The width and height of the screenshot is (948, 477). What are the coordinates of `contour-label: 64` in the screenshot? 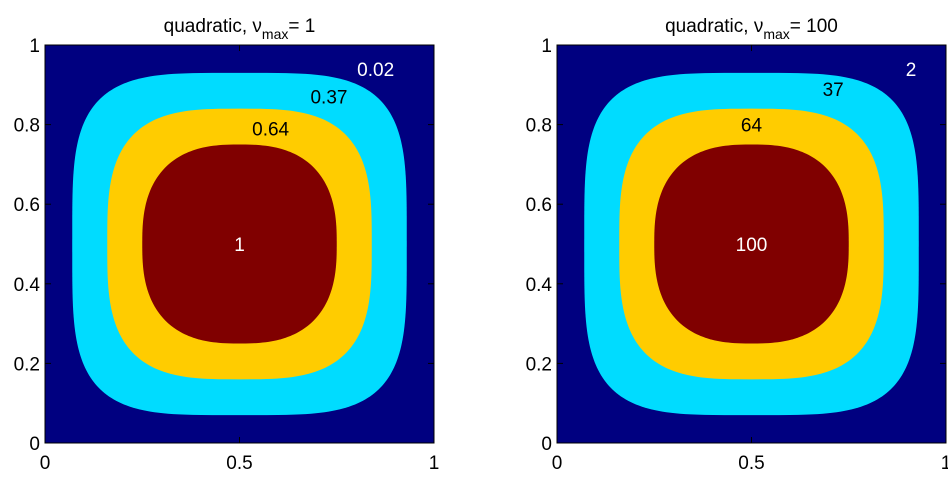 It's located at (752, 126).